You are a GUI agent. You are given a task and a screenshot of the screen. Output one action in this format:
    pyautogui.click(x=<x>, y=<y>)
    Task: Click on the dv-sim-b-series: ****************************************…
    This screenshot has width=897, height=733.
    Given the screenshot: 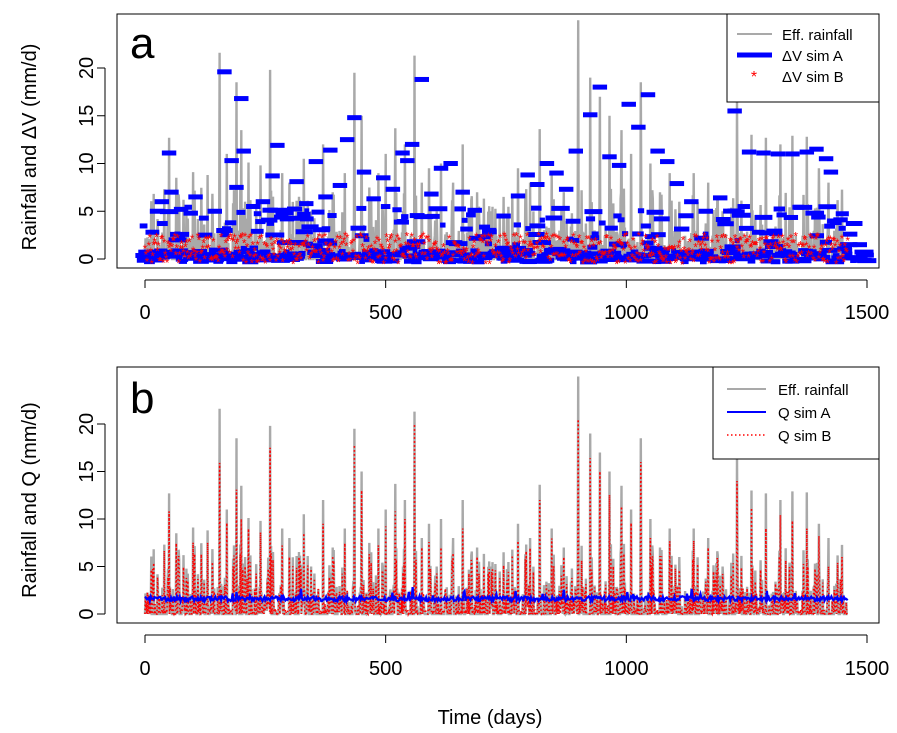 What is the action you would take?
    pyautogui.click(x=497, y=250)
    